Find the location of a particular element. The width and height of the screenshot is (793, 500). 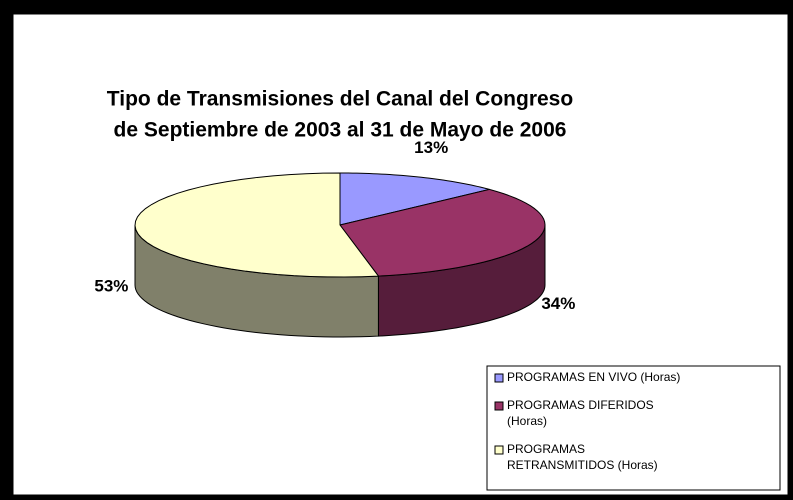

legend-label: PROGRAMAS EN VIVO (Horas) is located at coordinates (593, 377).